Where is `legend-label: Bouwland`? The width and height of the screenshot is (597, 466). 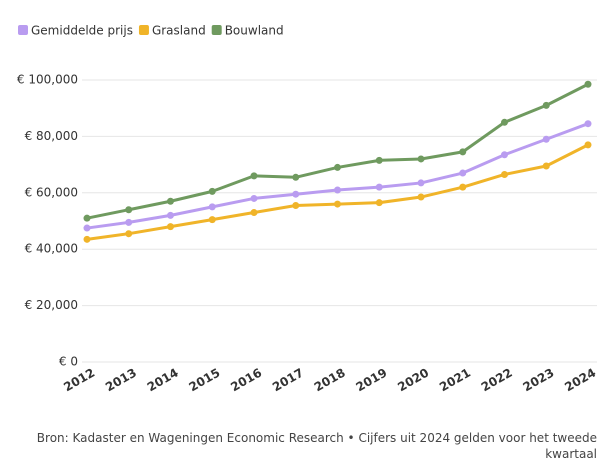 legend-label: Bouwland is located at coordinates (254, 31).